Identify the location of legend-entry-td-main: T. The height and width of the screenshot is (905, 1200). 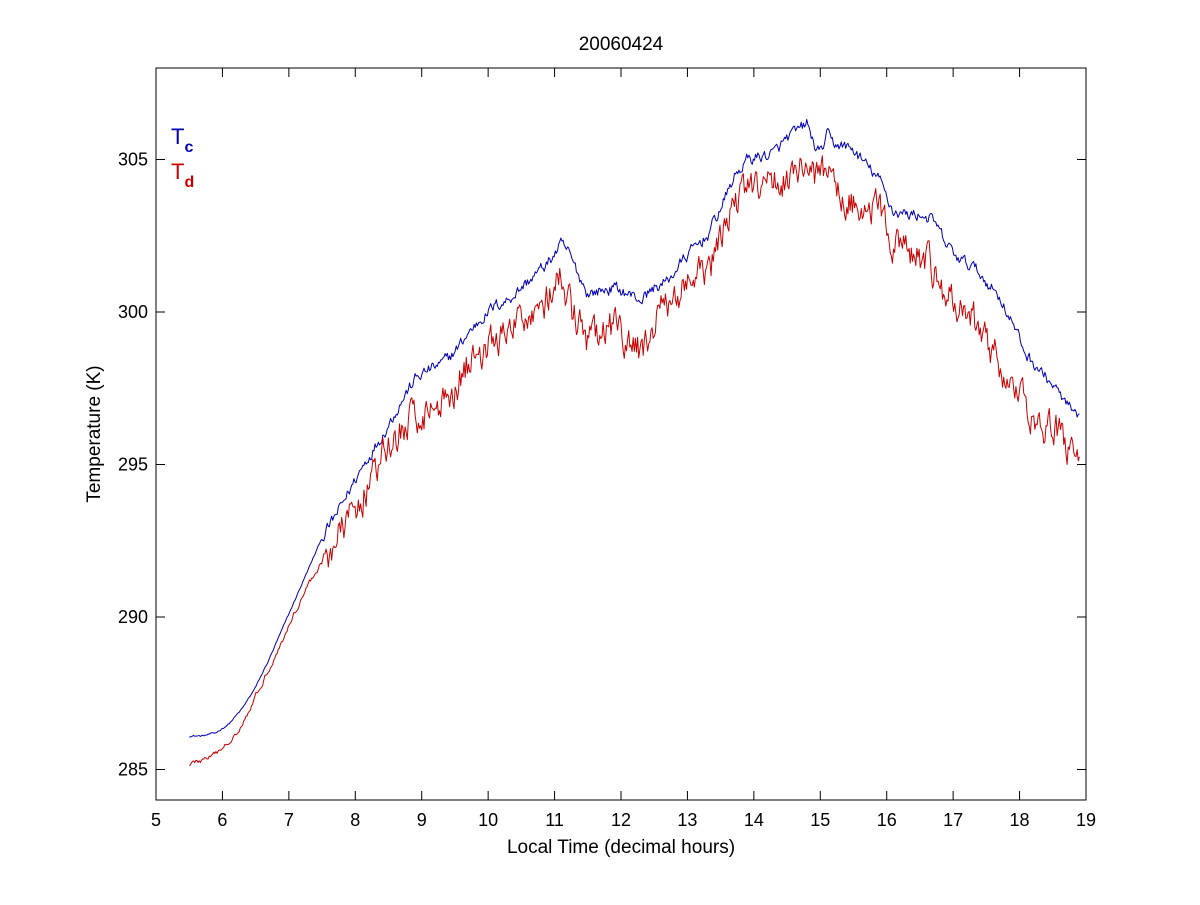
(177, 171).